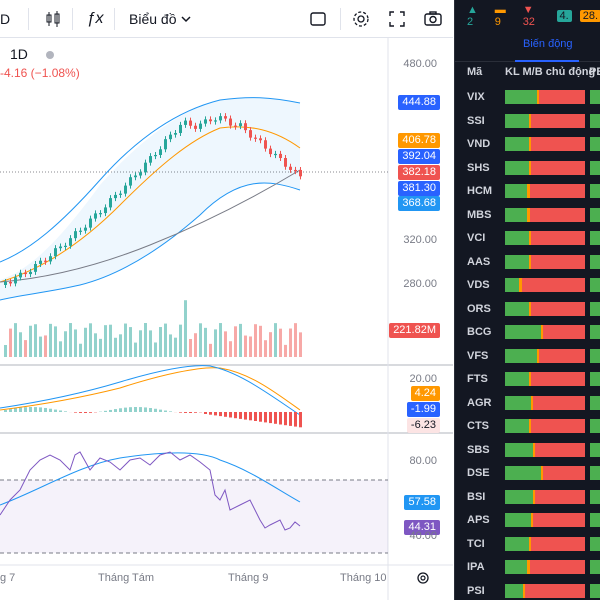  Describe the element at coordinates (527, 168) in the screenshot. I see `list-item: SHS` at that location.